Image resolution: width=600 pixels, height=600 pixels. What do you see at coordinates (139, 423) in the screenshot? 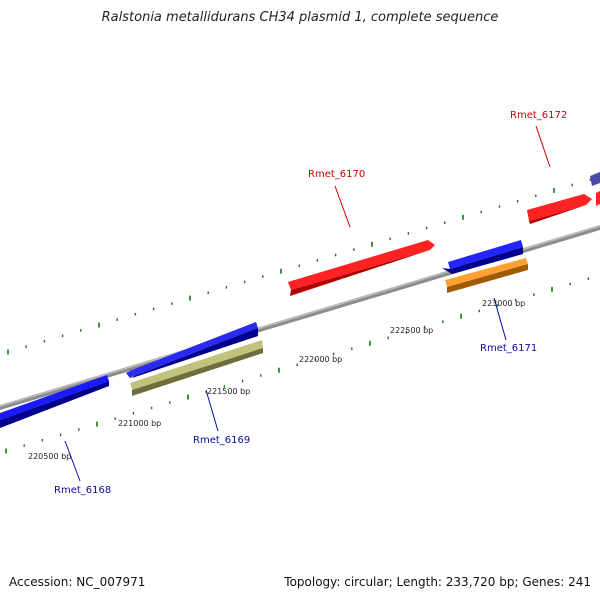
I see `scale-label: 221000 bp` at bounding box center [139, 423].